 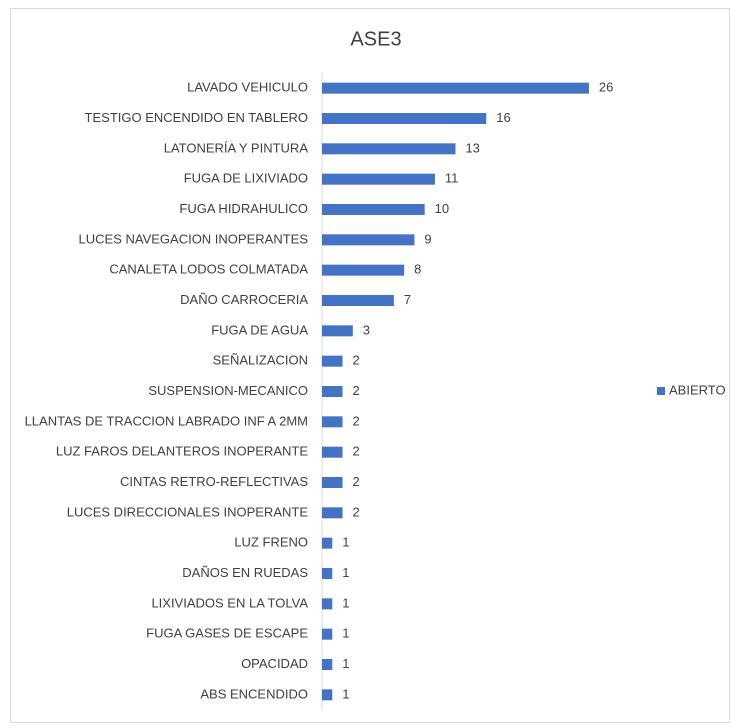 I want to click on y-tick-label: LLANTAS DE TRACCION LABRADO INF A 2MM, so click(x=166, y=420).